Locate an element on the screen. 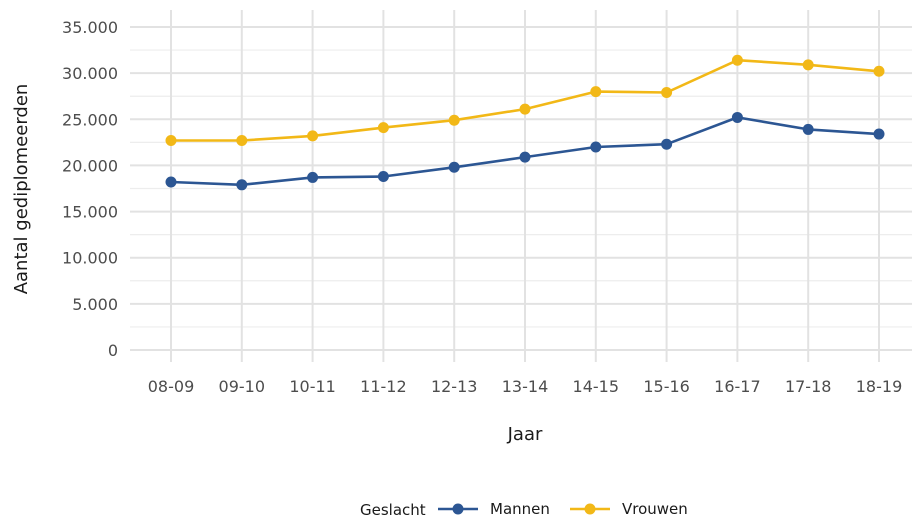 The image size is (915, 522). y-tick-label: 25.000 is located at coordinates (90, 119).